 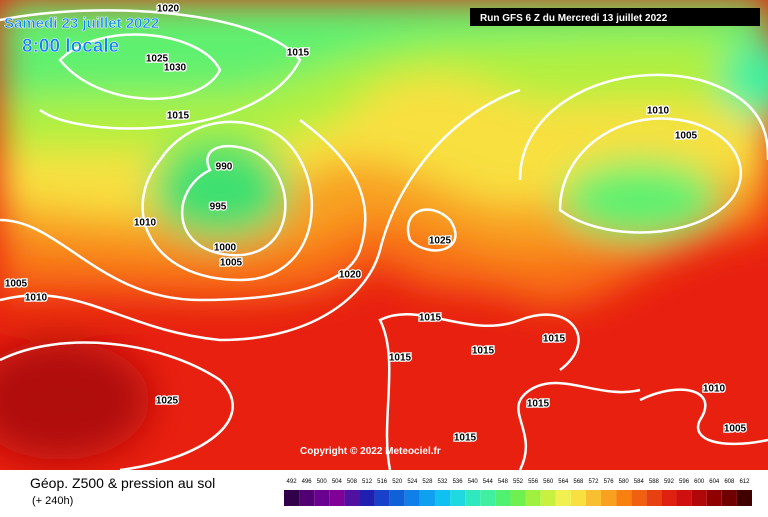 What do you see at coordinates (370, 451) in the screenshot?
I see `copyright: Copyright © 2022 Meteociel.fr` at bounding box center [370, 451].